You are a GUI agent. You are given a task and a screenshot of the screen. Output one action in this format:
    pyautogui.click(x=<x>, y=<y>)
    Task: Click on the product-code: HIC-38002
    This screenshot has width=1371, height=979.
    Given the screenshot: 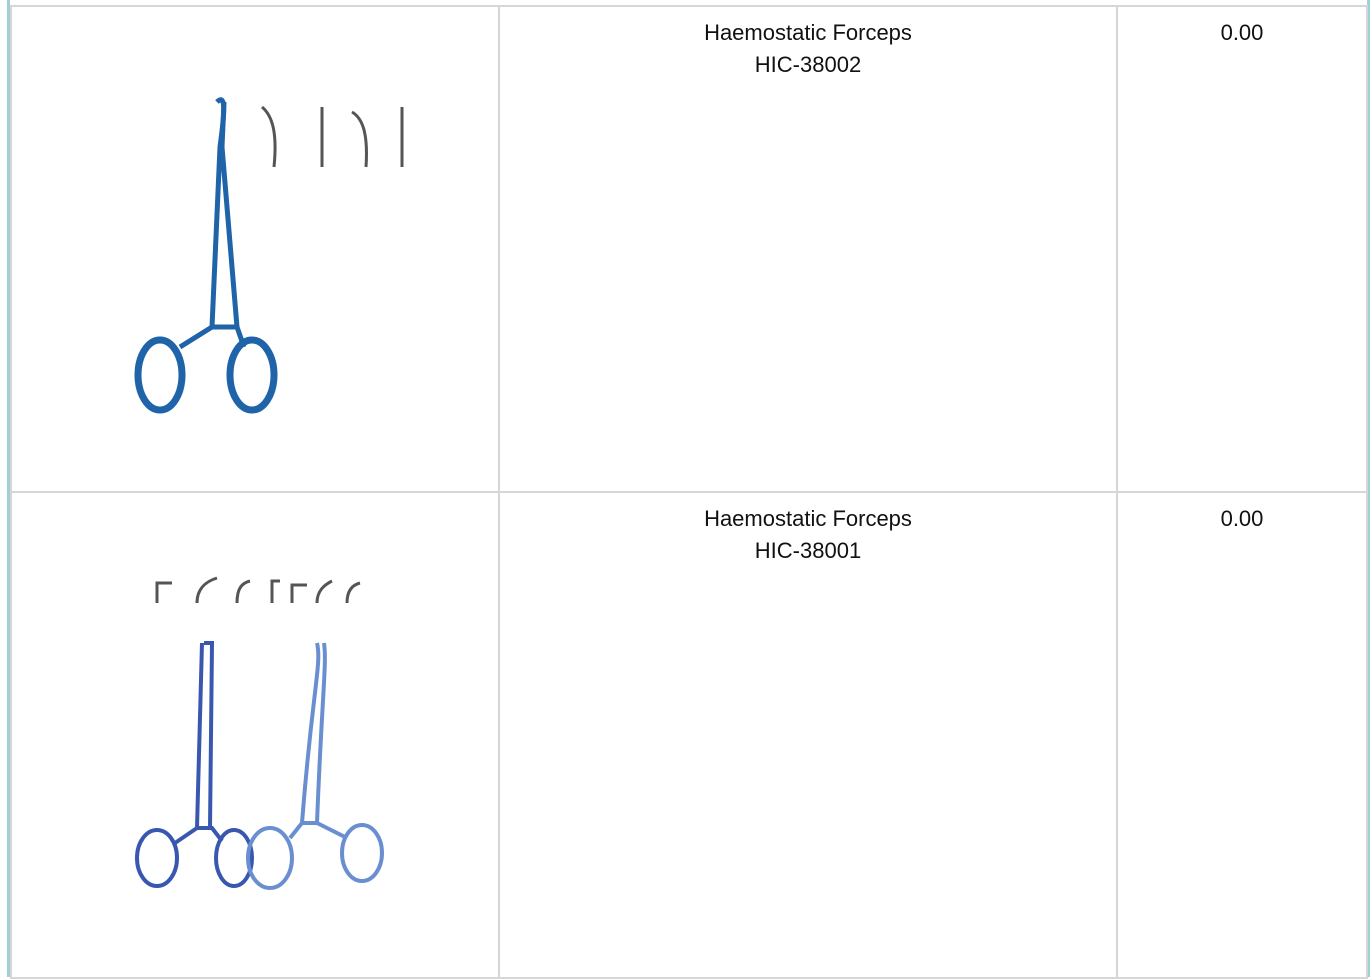 What is the action you would take?
    pyautogui.click(x=808, y=64)
    